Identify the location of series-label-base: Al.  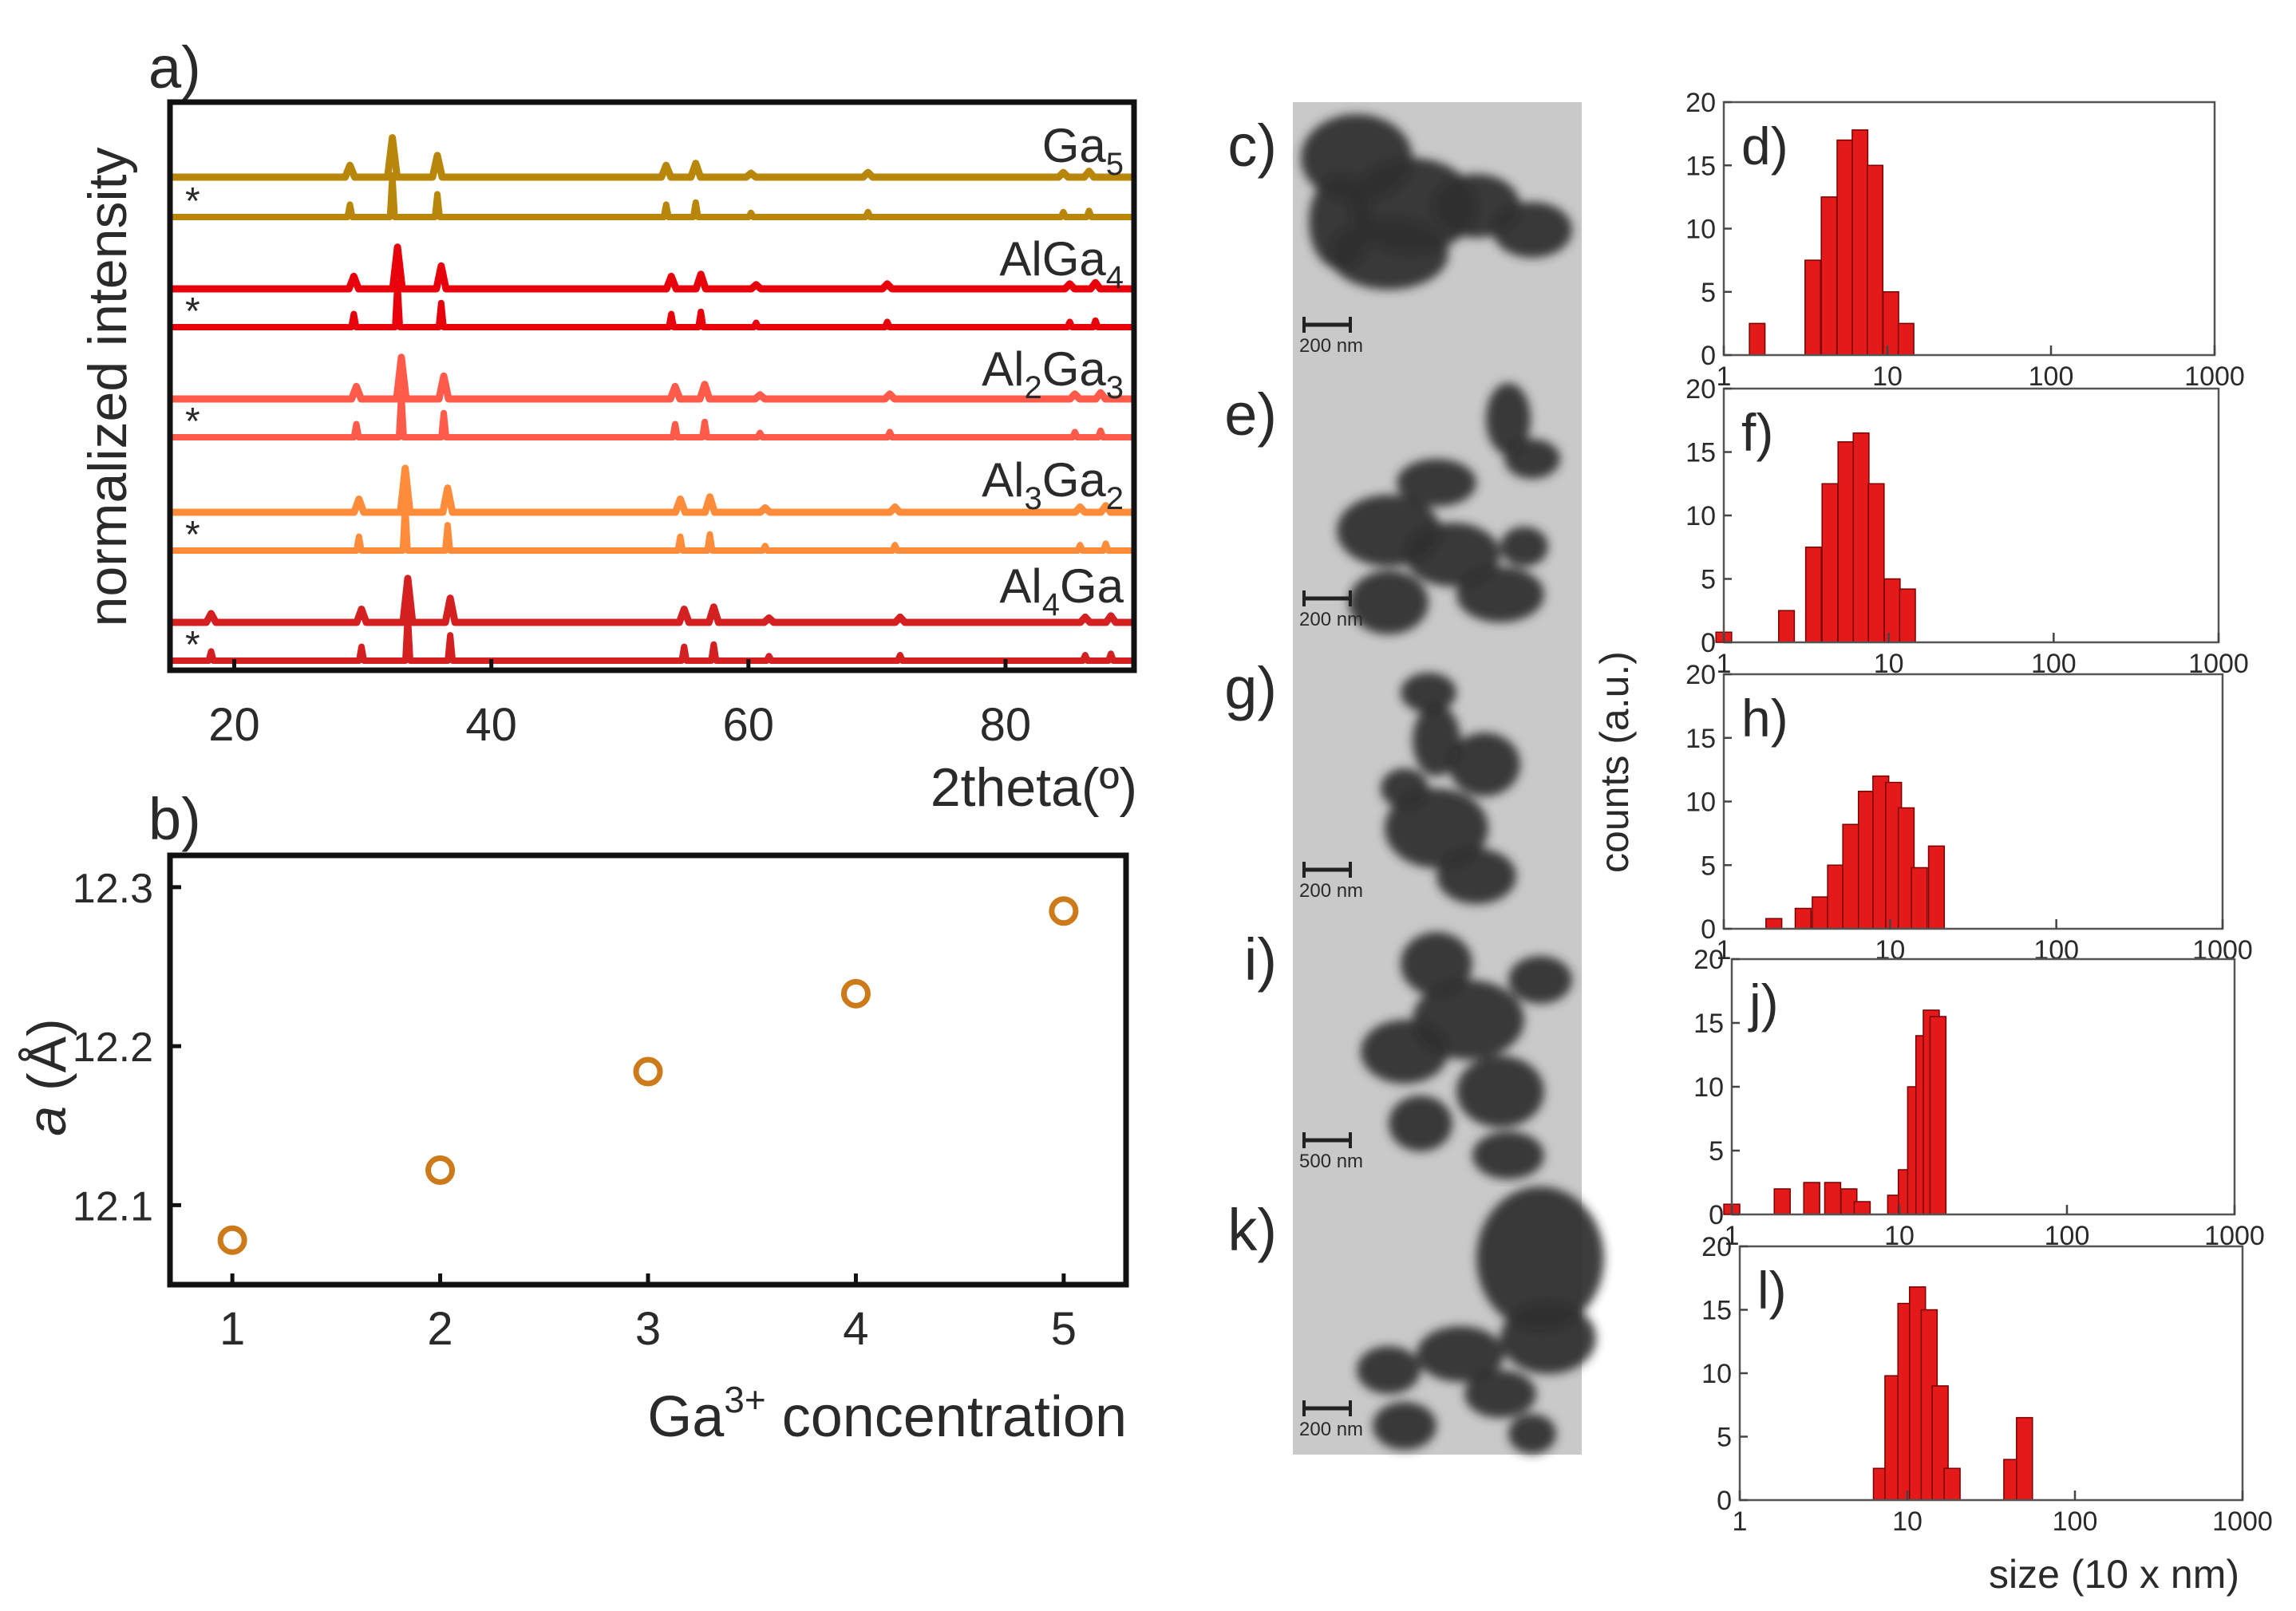
(1003, 369).